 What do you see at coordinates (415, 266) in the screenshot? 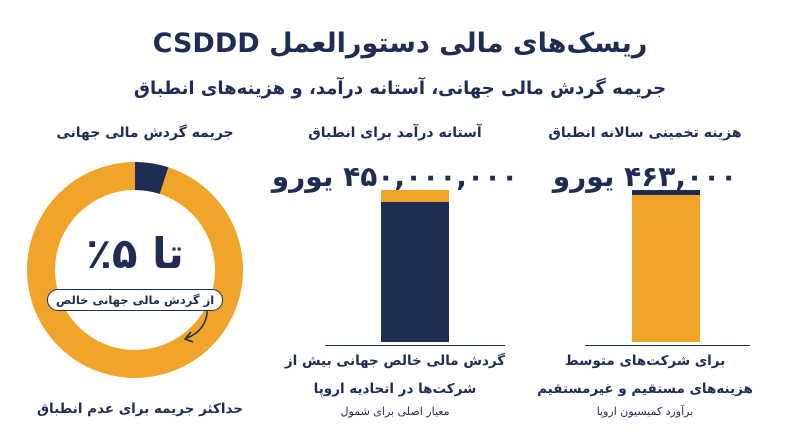
I see `revenue-bar` at bounding box center [415, 266].